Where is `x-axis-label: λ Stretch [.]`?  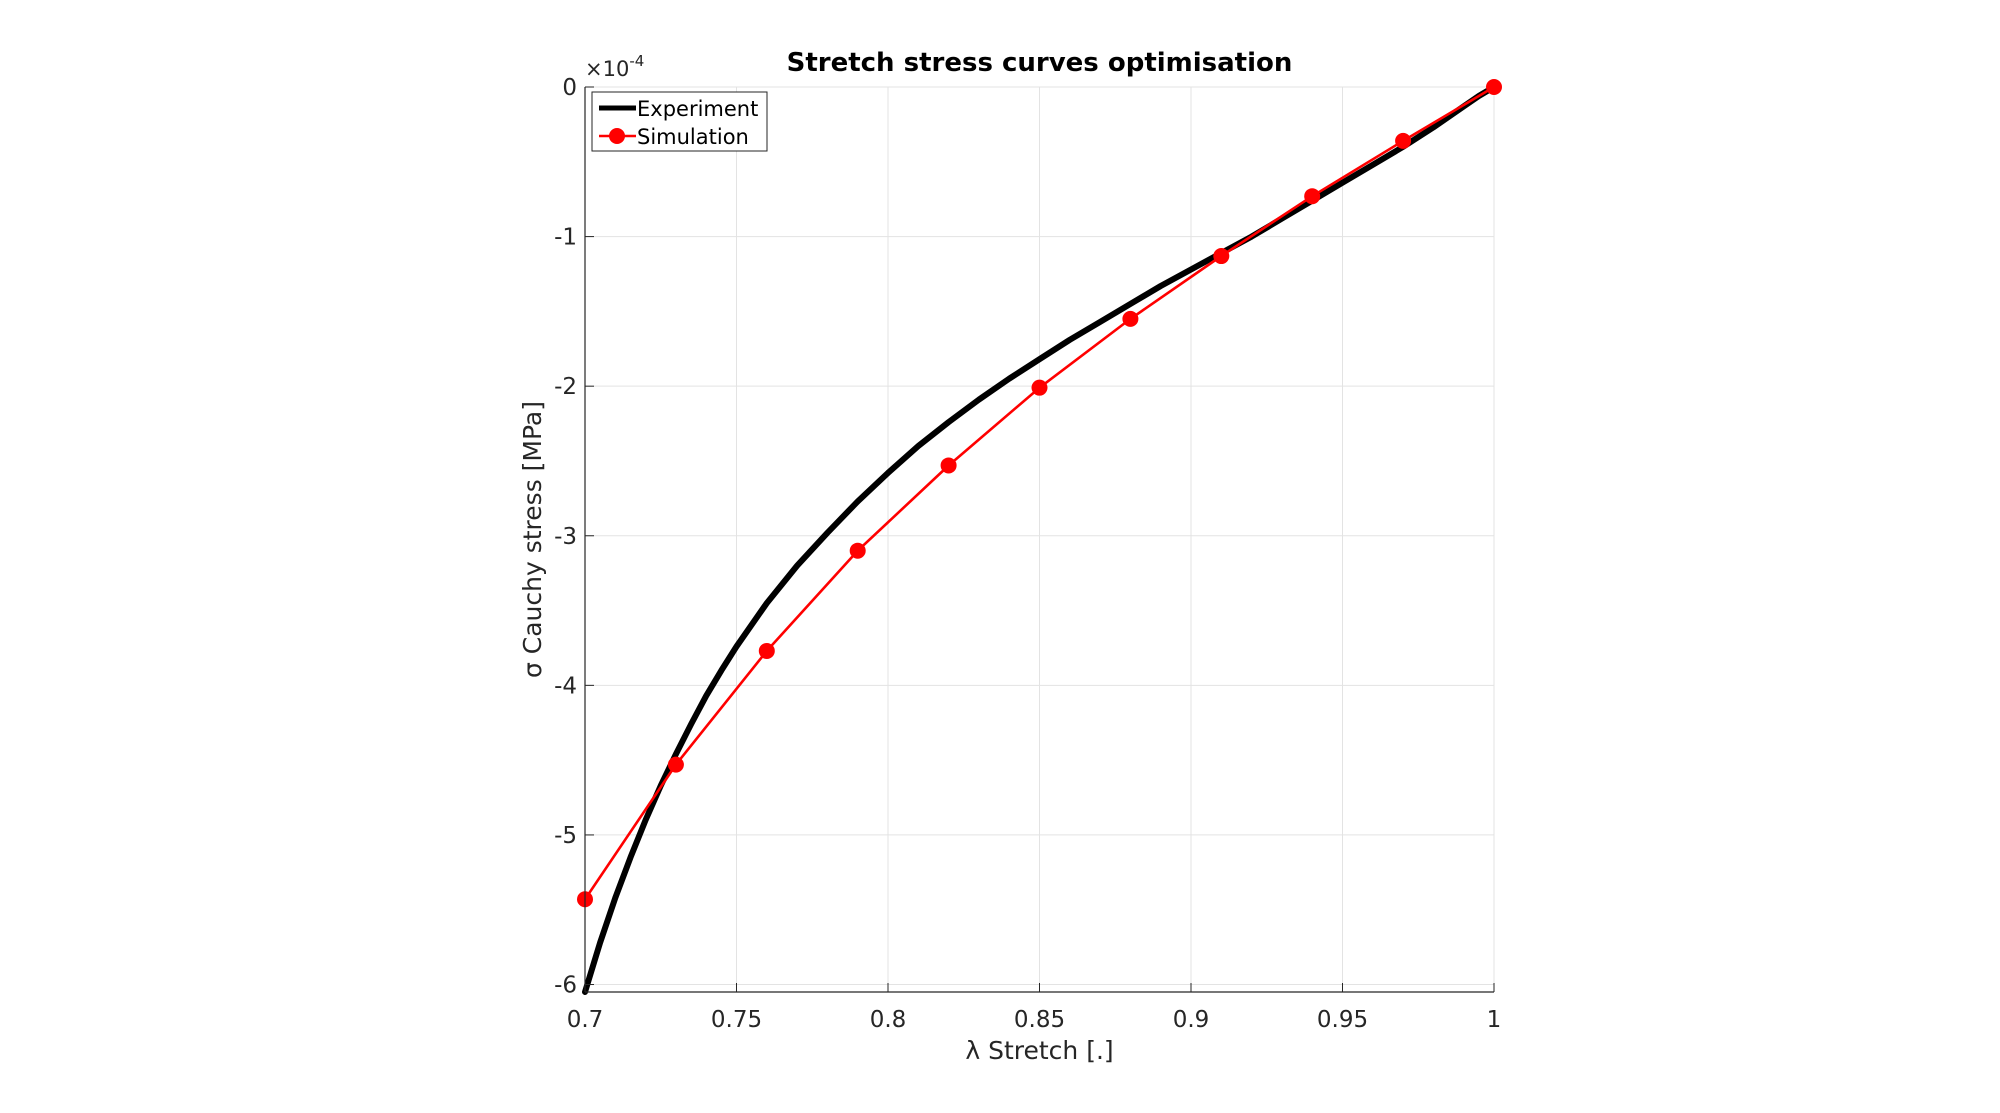 x-axis-label: λ Stretch [.] is located at coordinates (1039, 1050).